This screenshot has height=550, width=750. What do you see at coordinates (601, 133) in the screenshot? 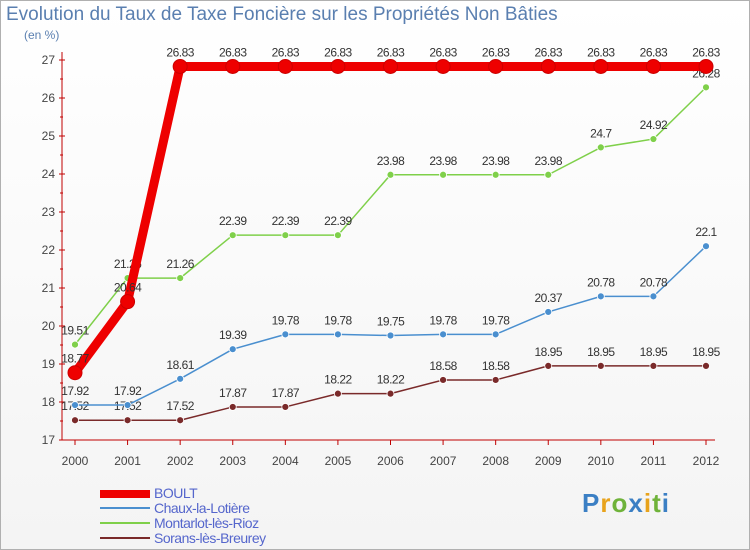
I see `data-label-montarlot-l-s-rioz: 24.7` at bounding box center [601, 133].